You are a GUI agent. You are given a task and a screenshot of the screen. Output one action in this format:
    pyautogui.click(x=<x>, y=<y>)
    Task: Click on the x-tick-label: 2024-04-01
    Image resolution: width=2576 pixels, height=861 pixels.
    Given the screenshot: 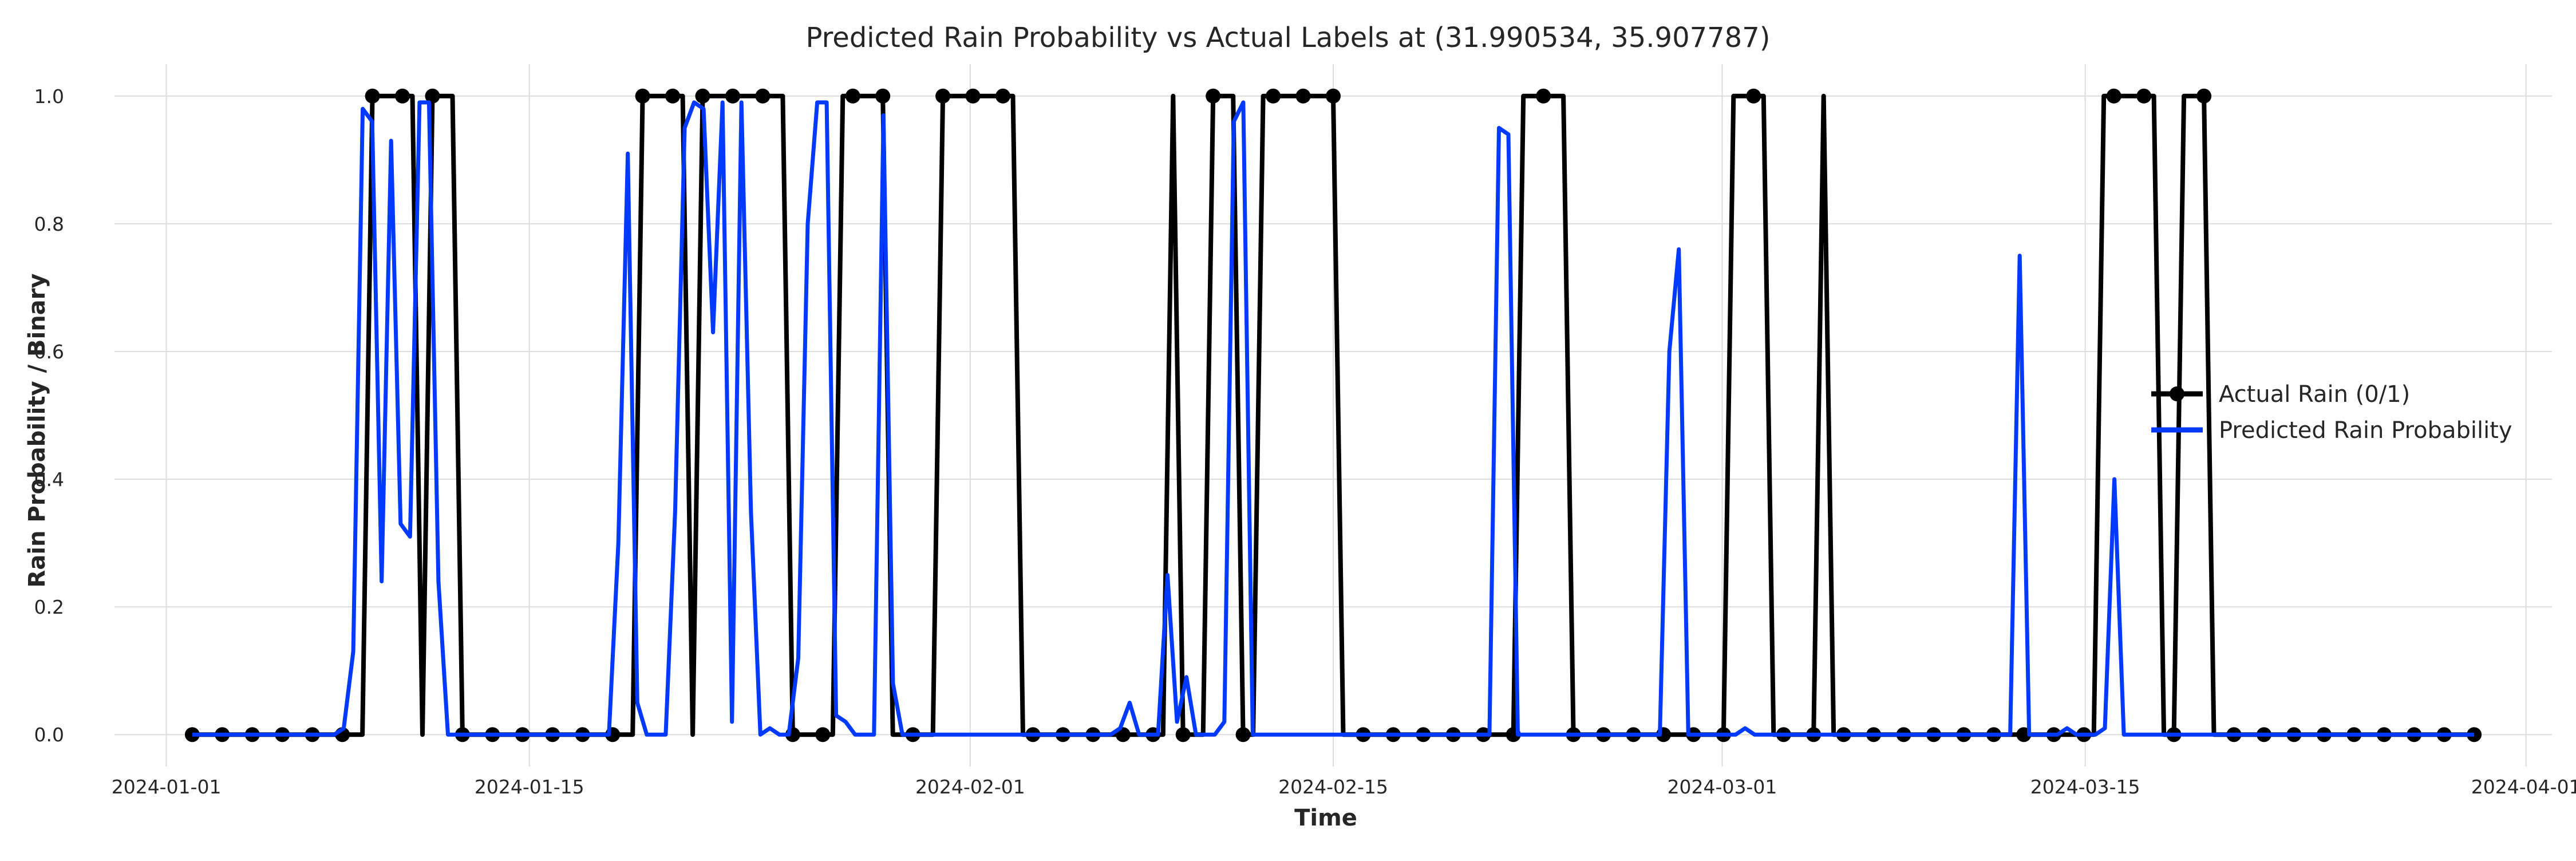 What is the action you would take?
    pyautogui.click(x=2523, y=787)
    